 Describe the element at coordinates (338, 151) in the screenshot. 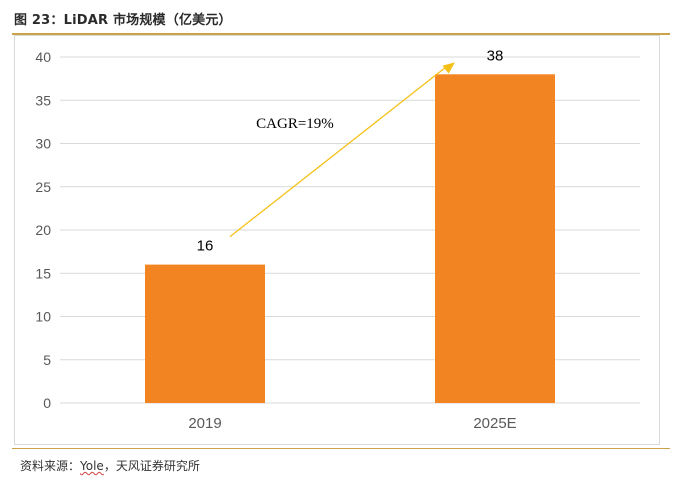

I see `cagr-arrow-line` at that location.